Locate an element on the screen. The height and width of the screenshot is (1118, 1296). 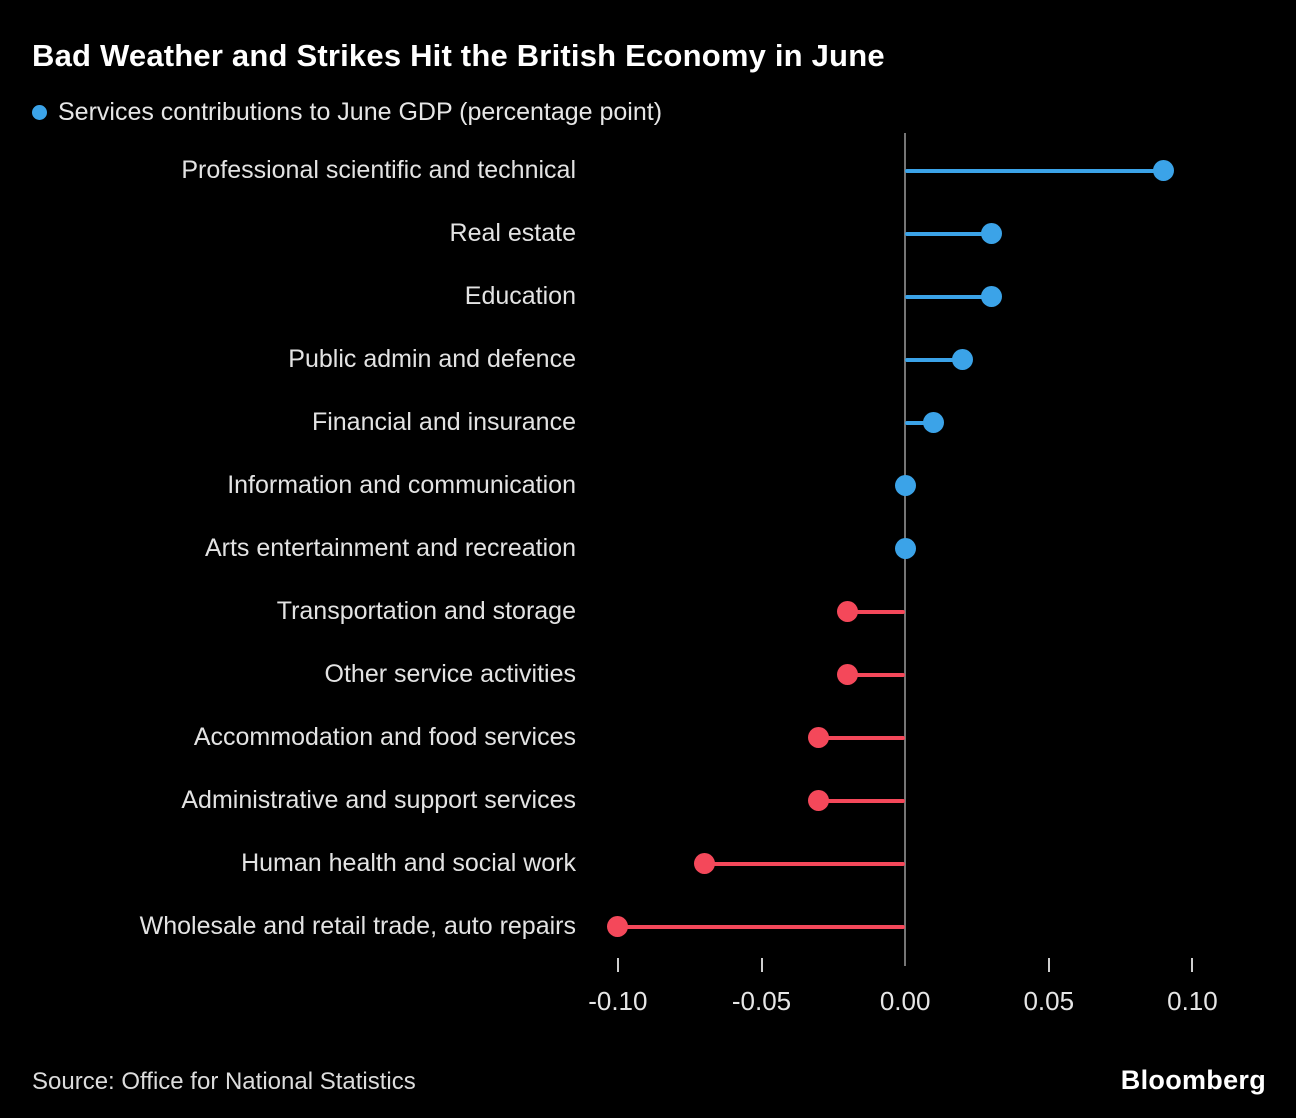
legend-marker-dot is located at coordinates (39, 112).